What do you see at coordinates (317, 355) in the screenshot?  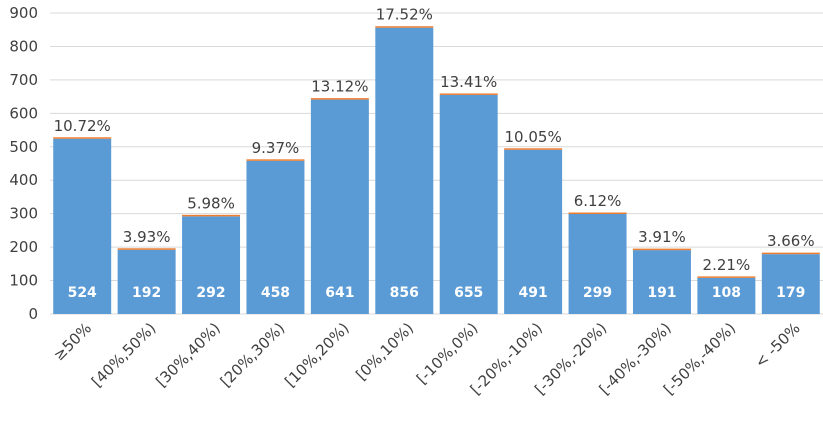 I see `x-tick-label: [10%,20%)` at bounding box center [317, 355].